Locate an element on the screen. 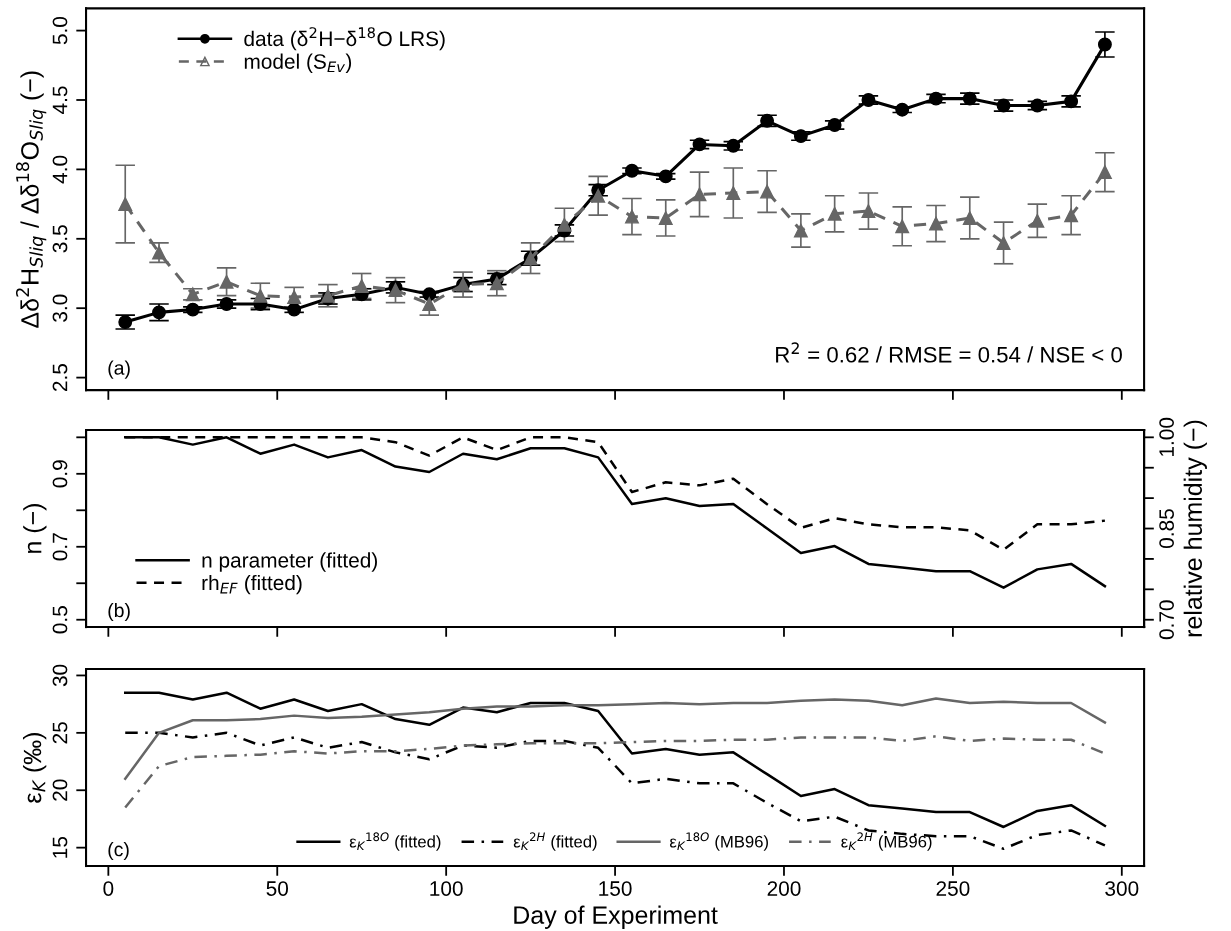  y2-tick-label: 0.70 is located at coordinates (1166, 620).